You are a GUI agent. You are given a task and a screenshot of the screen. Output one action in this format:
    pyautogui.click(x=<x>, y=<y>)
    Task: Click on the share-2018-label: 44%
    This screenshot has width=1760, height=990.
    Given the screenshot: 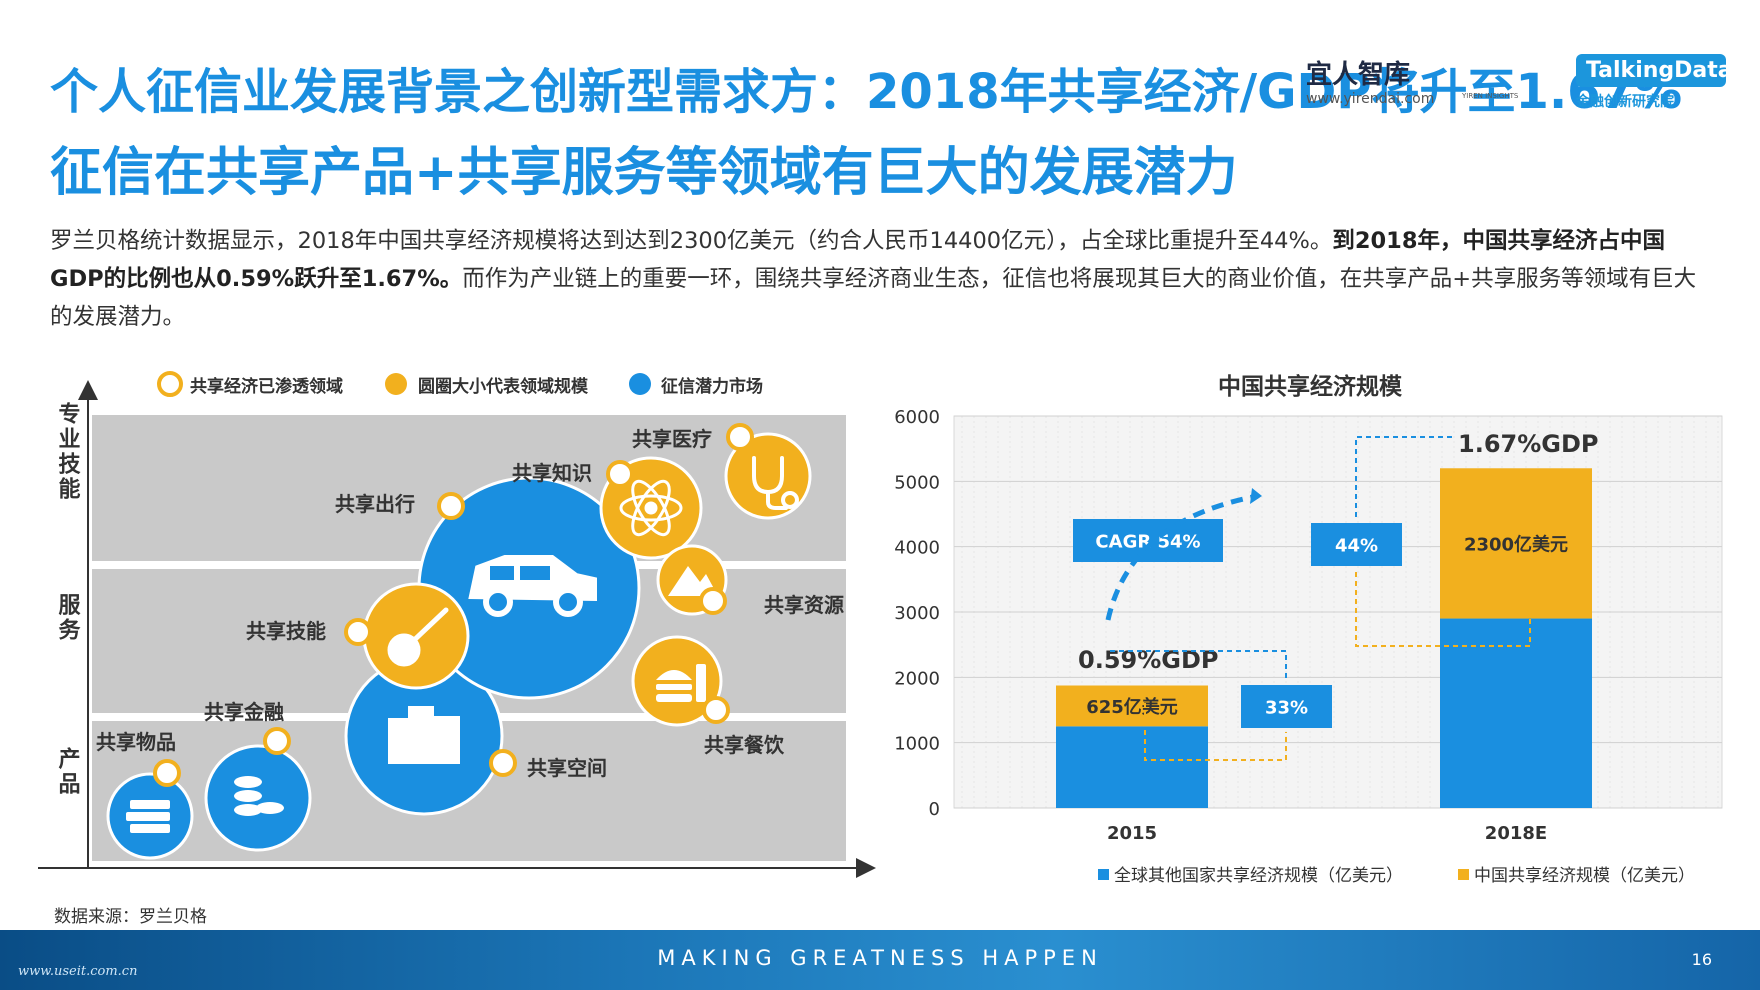 What is the action you would take?
    pyautogui.click(x=1356, y=546)
    